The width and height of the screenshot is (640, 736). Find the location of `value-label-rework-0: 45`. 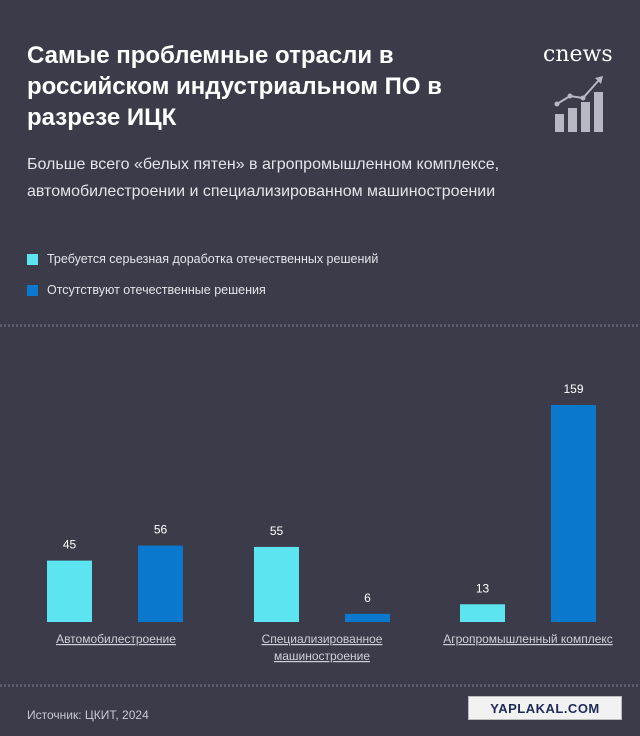

value-label-rework-0: 45 is located at coordinates (70, 545).